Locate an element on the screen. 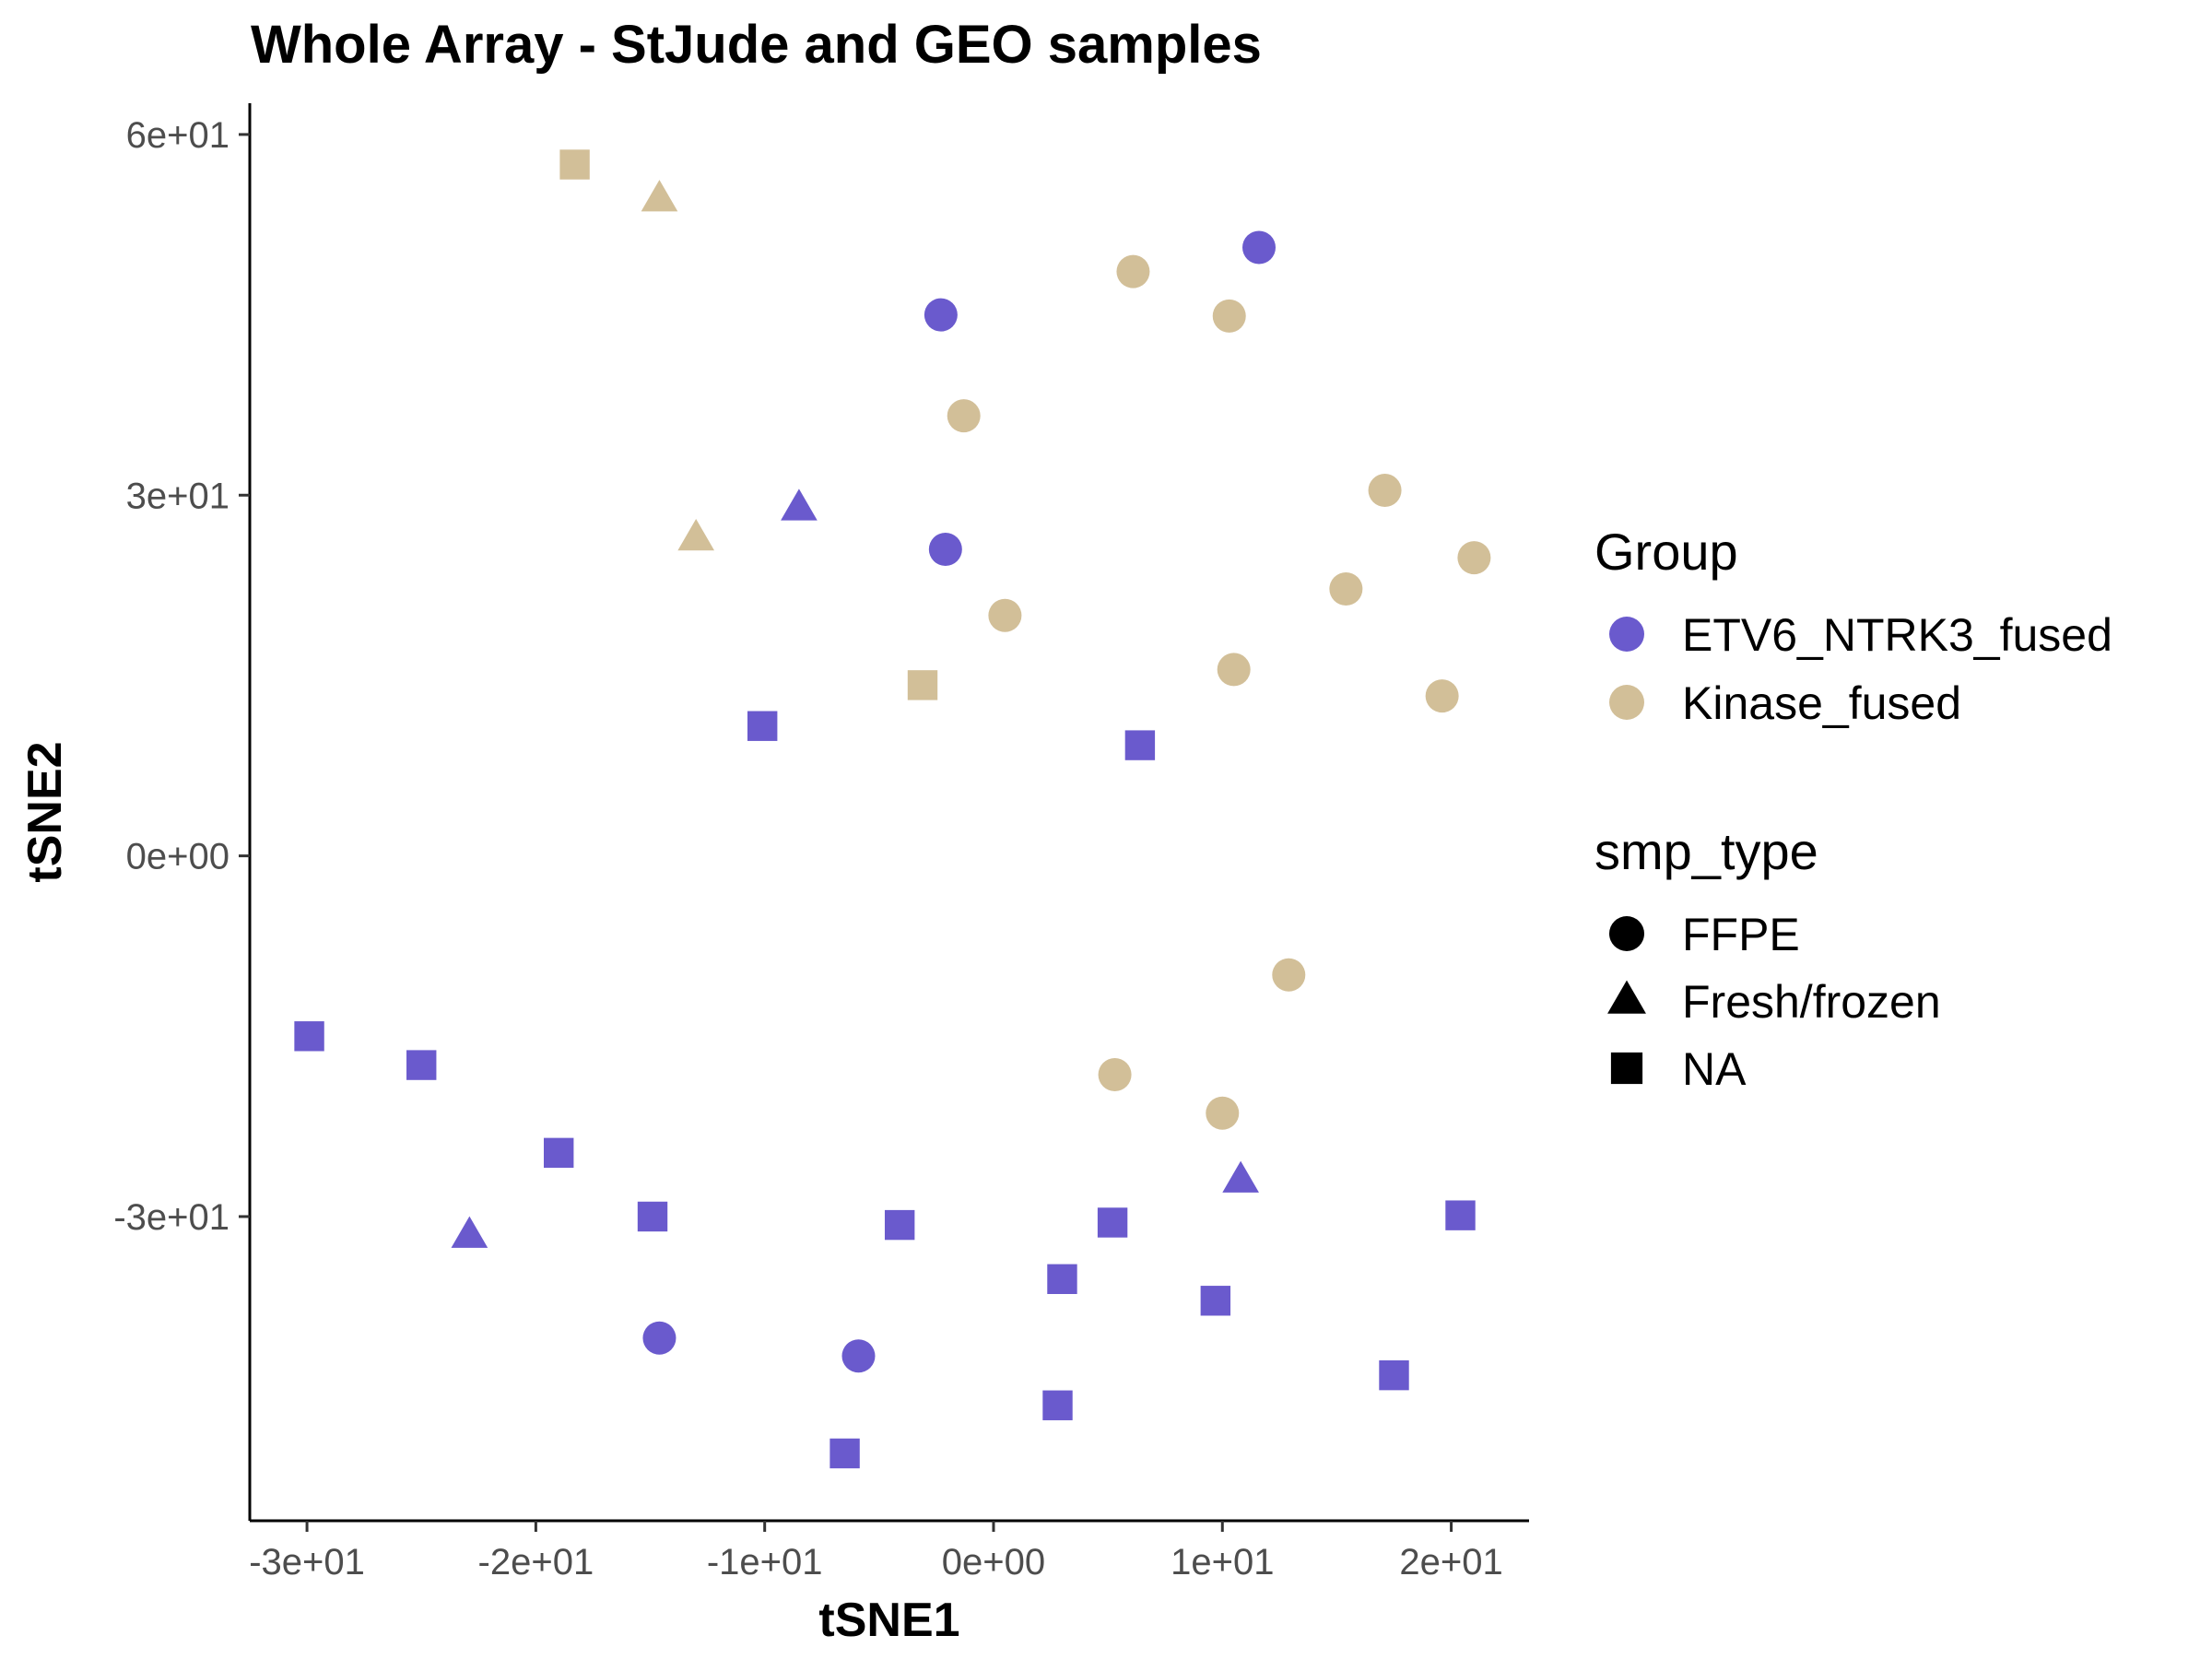 This screenshot has width=2212, height=1659. x-tick-label: -2e+01 is located at coordinates (536, 1562).